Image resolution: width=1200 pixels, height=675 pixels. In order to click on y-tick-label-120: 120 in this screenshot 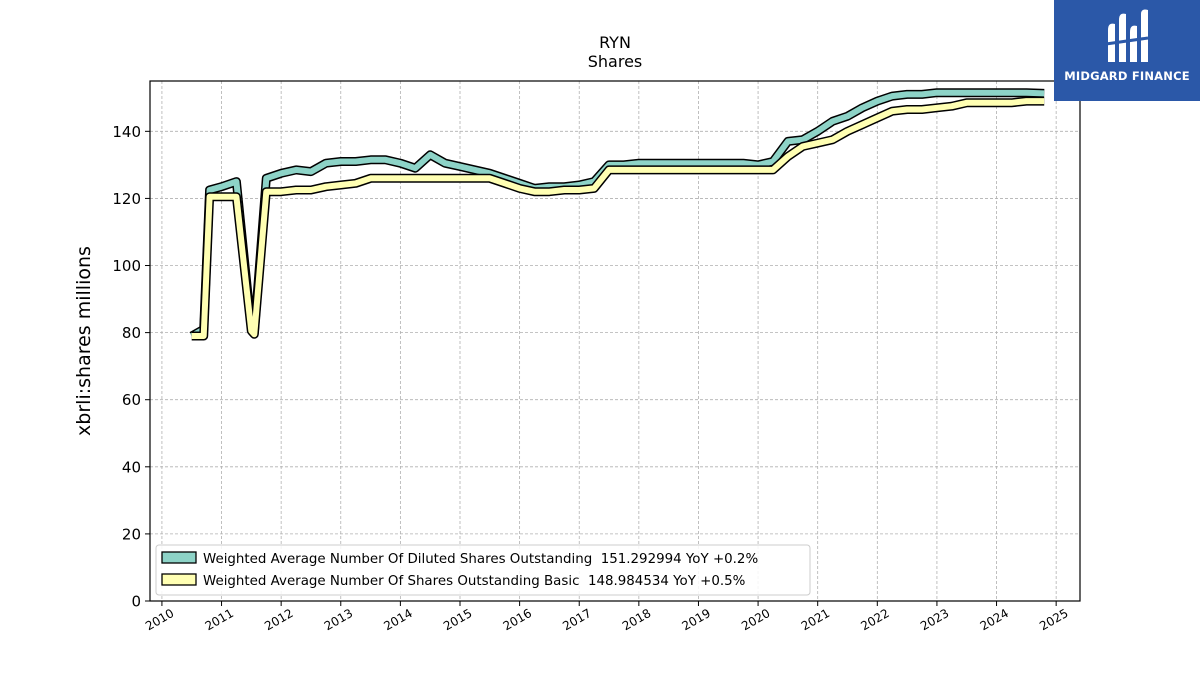, I will do `click(126, 199)`.